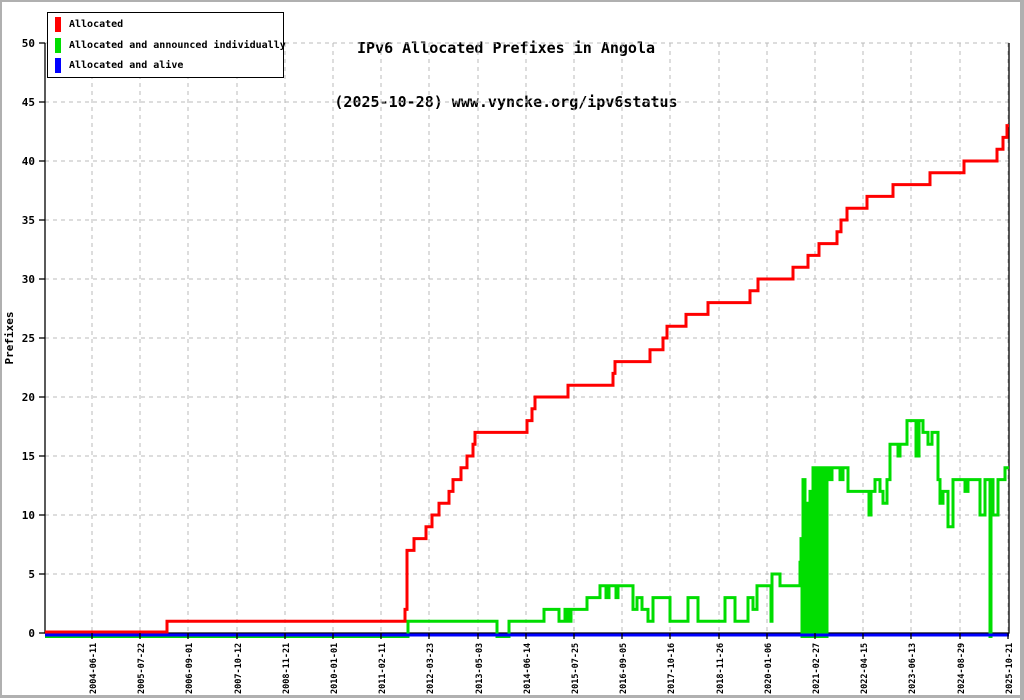  What do you see at coordinates (190, 668) in the screenshot?
I see `x-tick-label: 2006-09-01` at bounding box center [190, 668].